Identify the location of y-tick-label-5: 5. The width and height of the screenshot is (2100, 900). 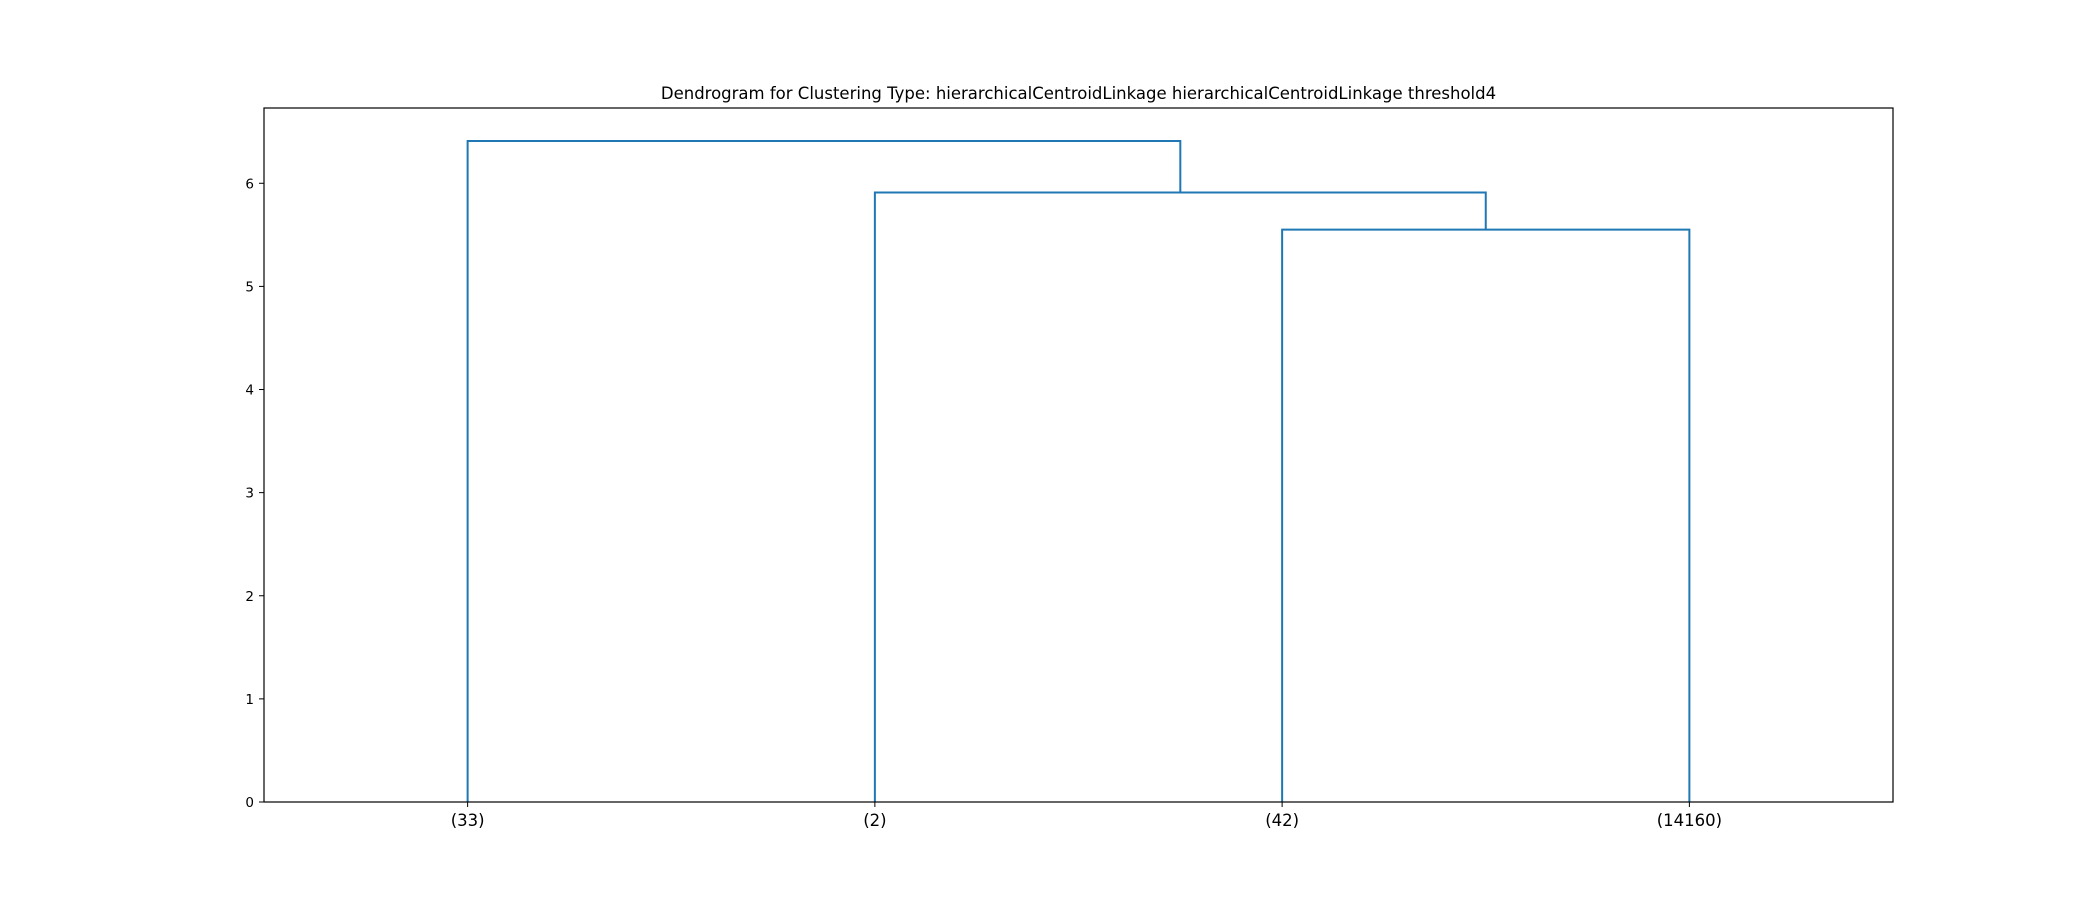
(249, 287).